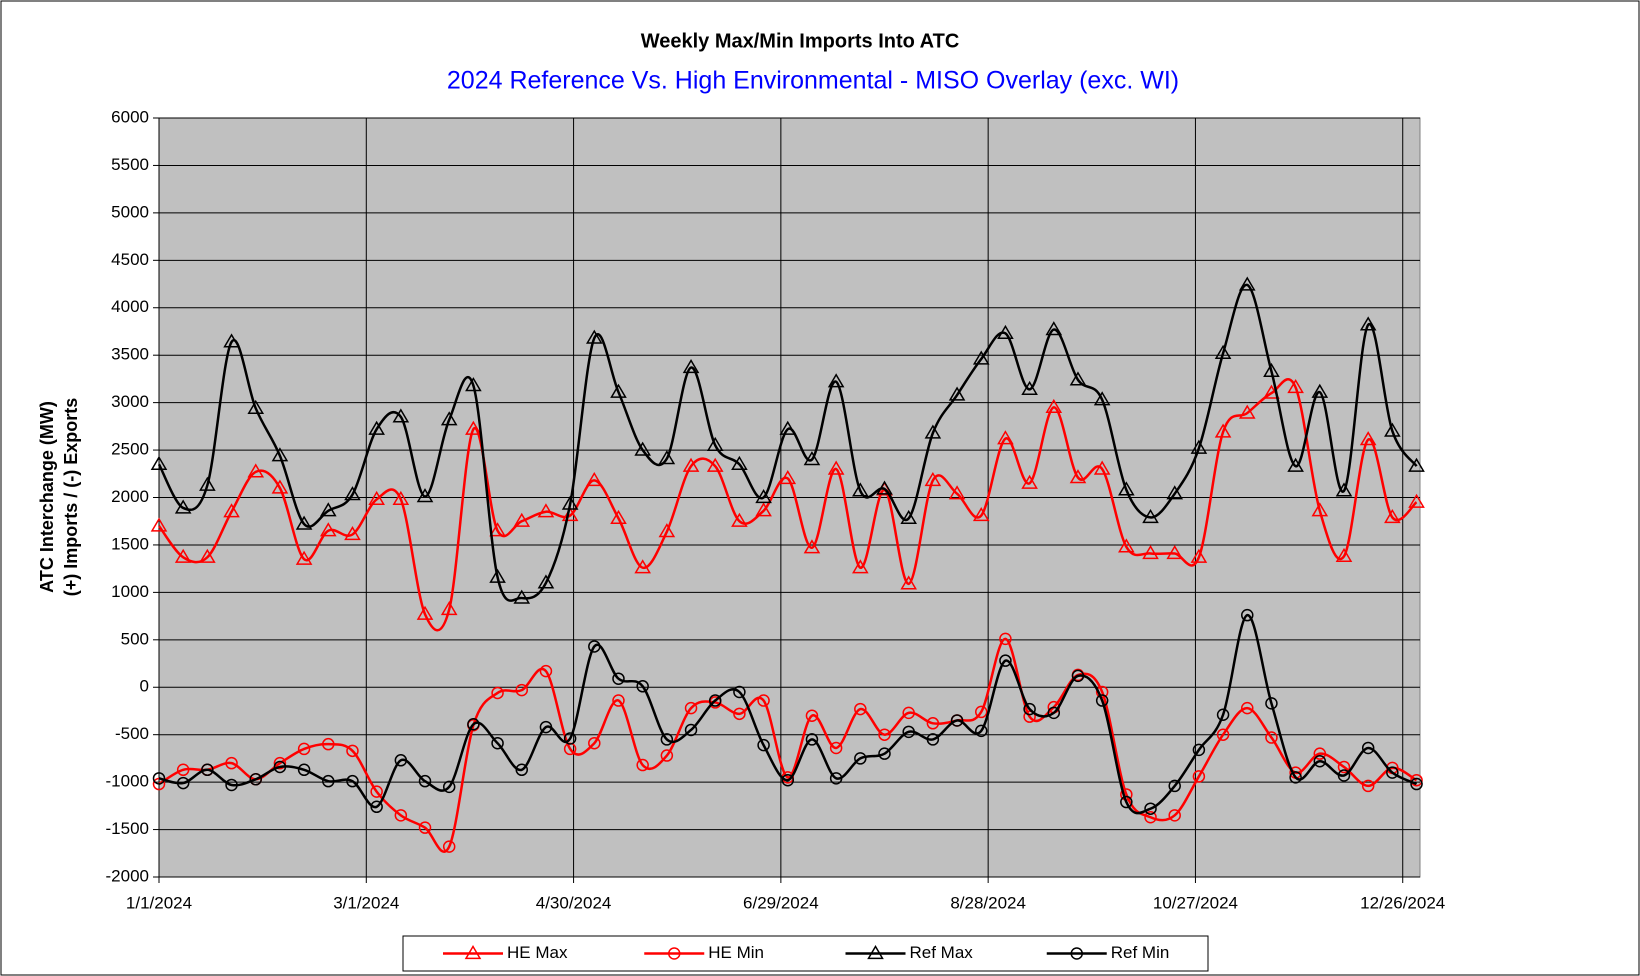  What do you see at coordinates (130, 116) in the screenshot?
I see `y-tick-label: 6000` at bounding box center [130, 116].